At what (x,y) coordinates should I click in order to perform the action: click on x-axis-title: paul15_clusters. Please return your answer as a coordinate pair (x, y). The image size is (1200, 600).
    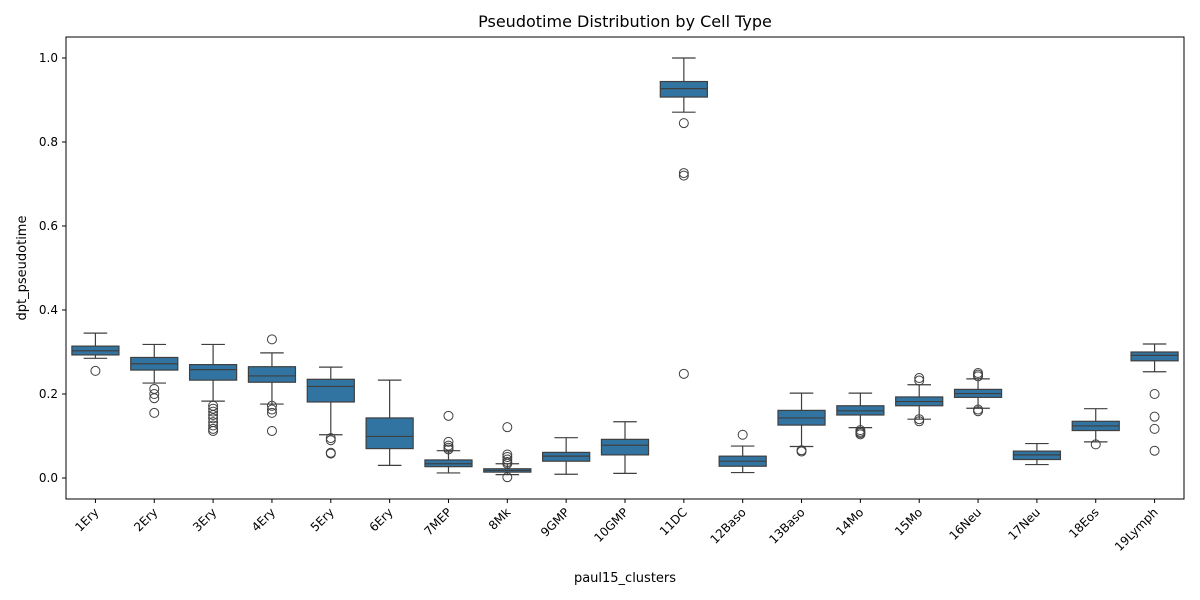
    Looking at the image, I should click on (625, 578).